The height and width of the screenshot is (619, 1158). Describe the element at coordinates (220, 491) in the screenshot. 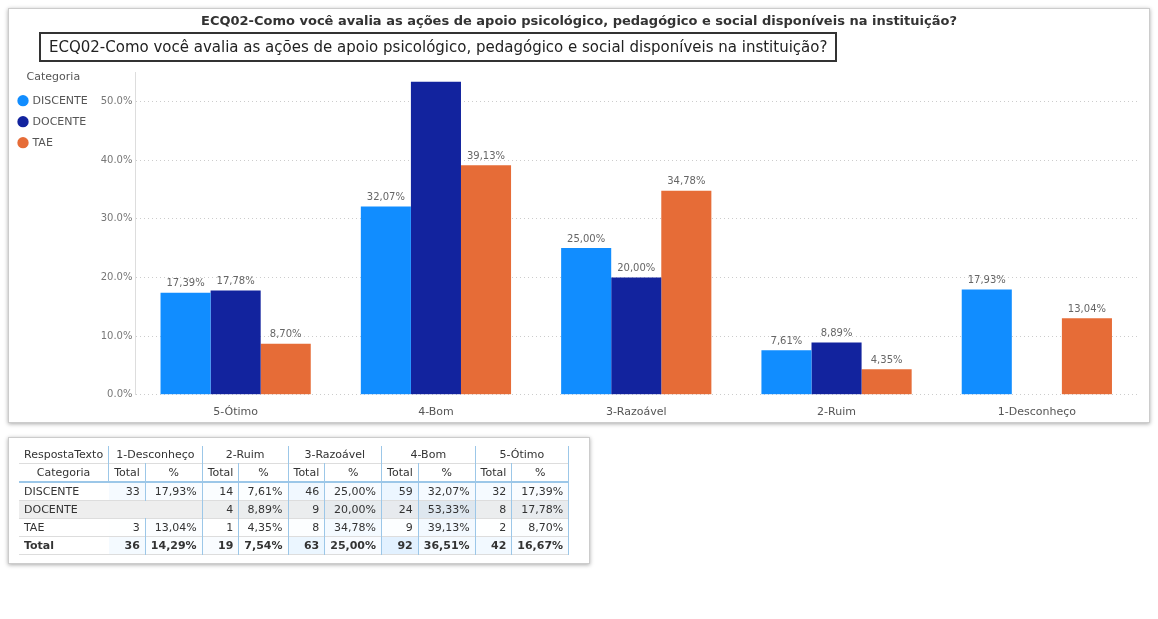

I see `data-label: 14` at that location.